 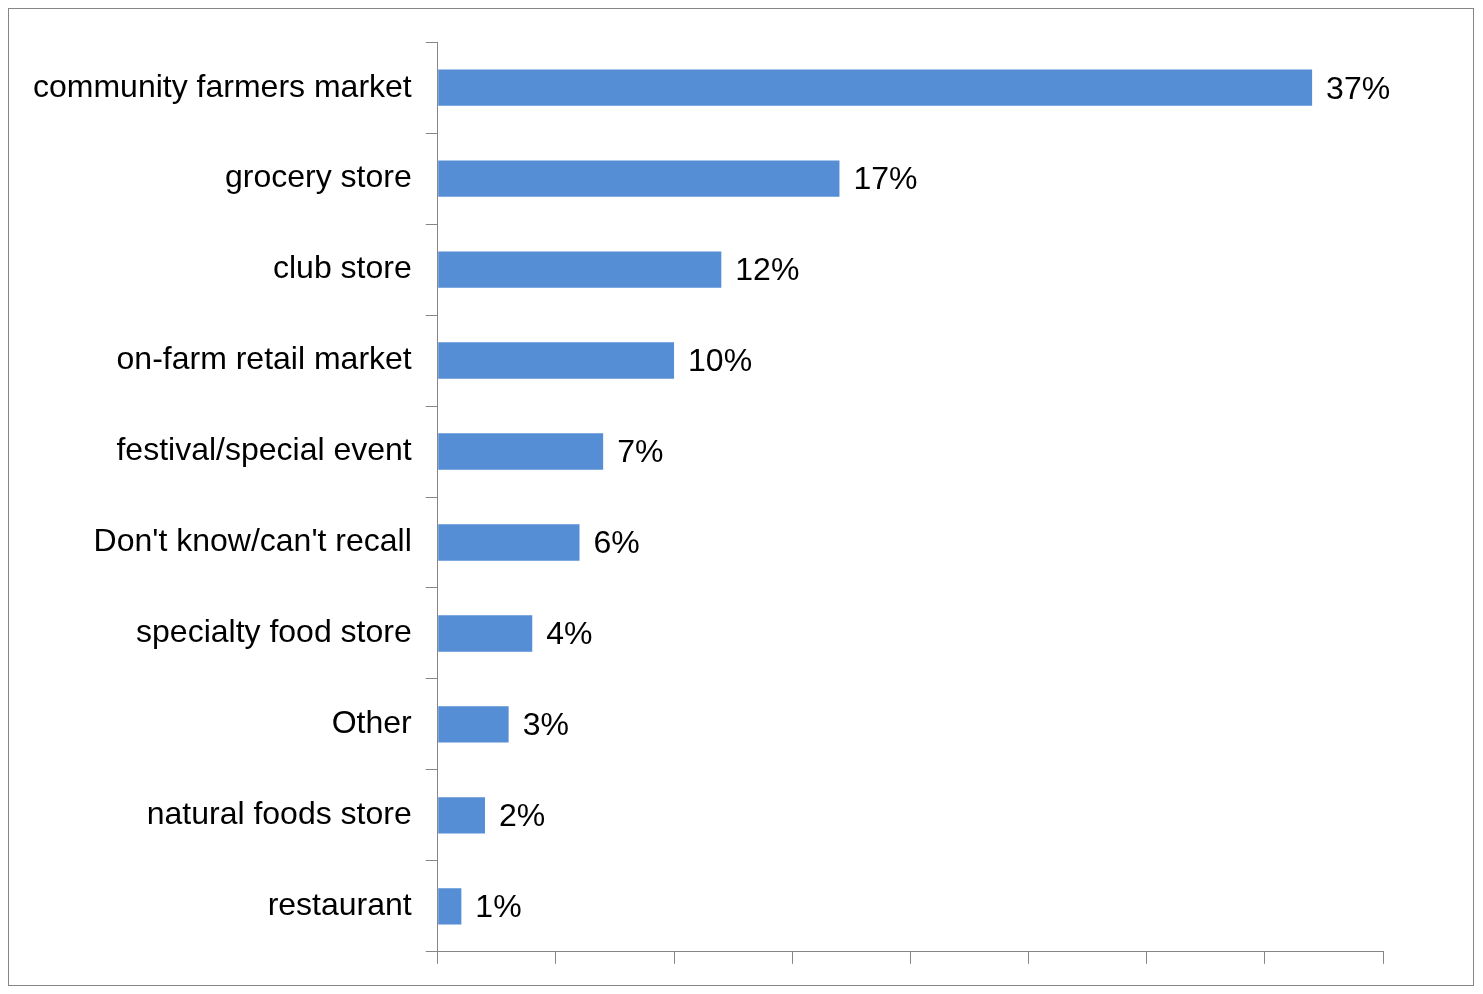 I want to click on y-tick-label: club store, so click(x=342, y=267).